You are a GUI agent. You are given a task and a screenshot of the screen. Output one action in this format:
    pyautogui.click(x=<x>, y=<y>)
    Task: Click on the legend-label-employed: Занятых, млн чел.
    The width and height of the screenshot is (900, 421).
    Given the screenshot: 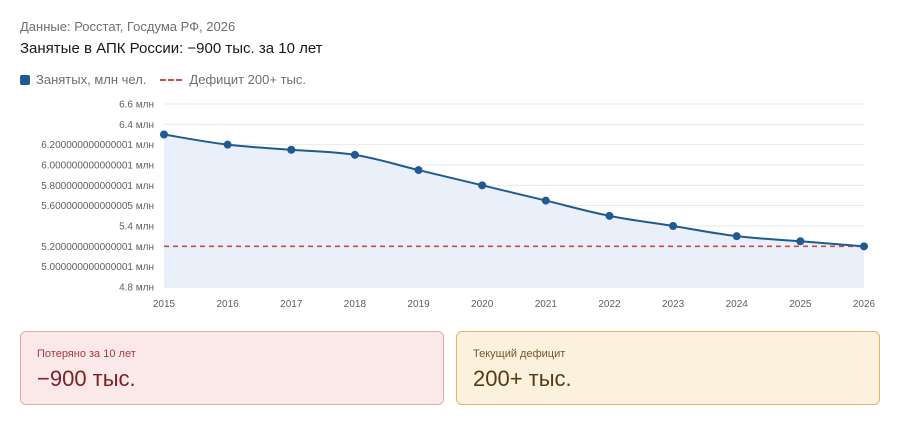 What is the action you would take?
    pyautogui.click(x=91, y=79)
    